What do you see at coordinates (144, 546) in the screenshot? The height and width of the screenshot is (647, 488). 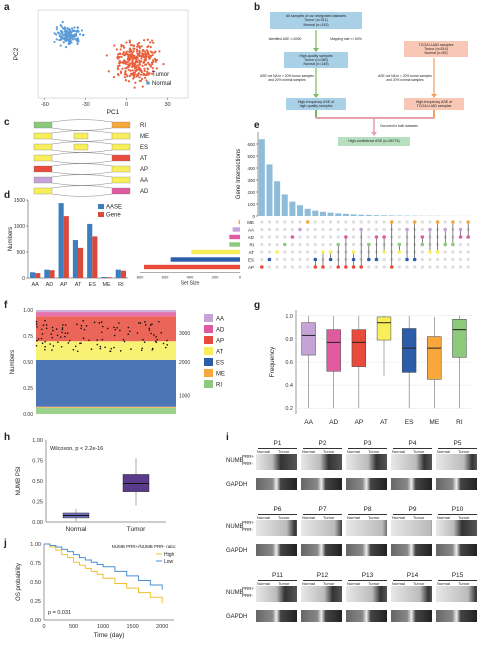 I see `legend-title: NUMB PRR+/NUMB PRR- ratio:` at bounding box center [144, 546].